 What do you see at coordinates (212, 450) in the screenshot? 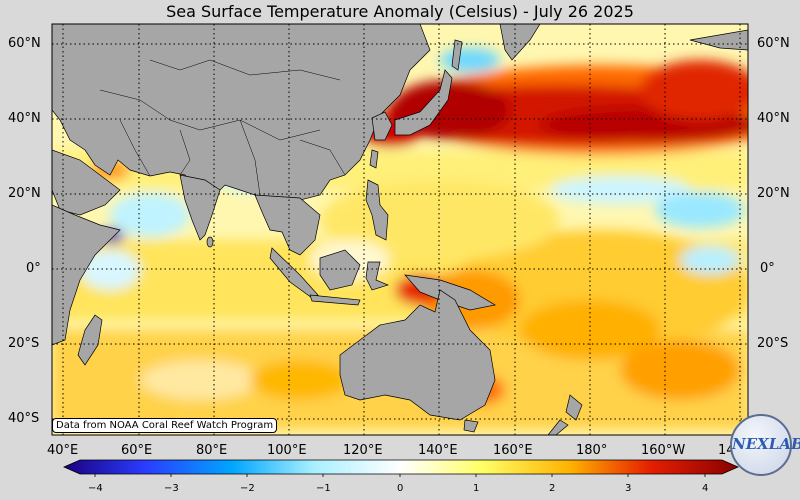
I see `lon-label-80e: 80°E` at bounding box center [212, 450].